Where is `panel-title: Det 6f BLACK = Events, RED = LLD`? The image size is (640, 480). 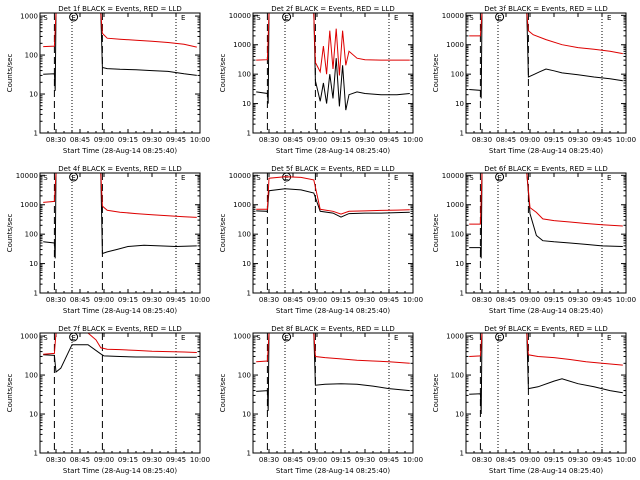 panel-title: Det 6f BLACK = Events, RED = LLD is located at coordinates (545, 169).